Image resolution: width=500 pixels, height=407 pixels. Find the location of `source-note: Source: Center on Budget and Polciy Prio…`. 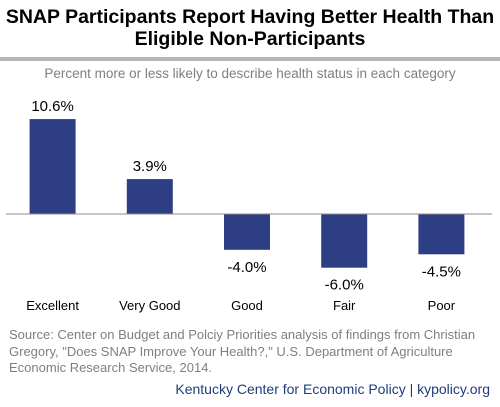

source-note: Source: Center on Budget and Polciy Prio… is located at coordinates (242, 351).